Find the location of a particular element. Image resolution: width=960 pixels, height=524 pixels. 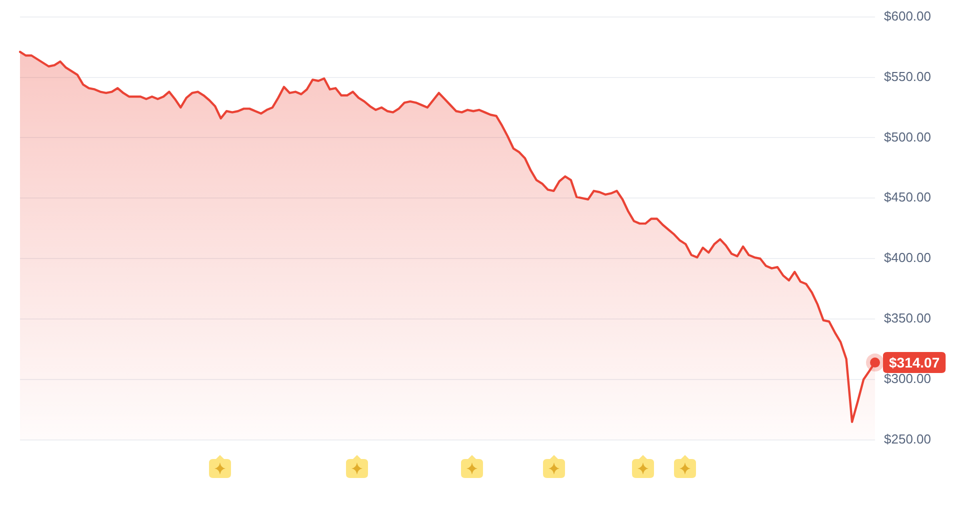

y-tick-label: $500.00 is located at coordinates (908, 136).